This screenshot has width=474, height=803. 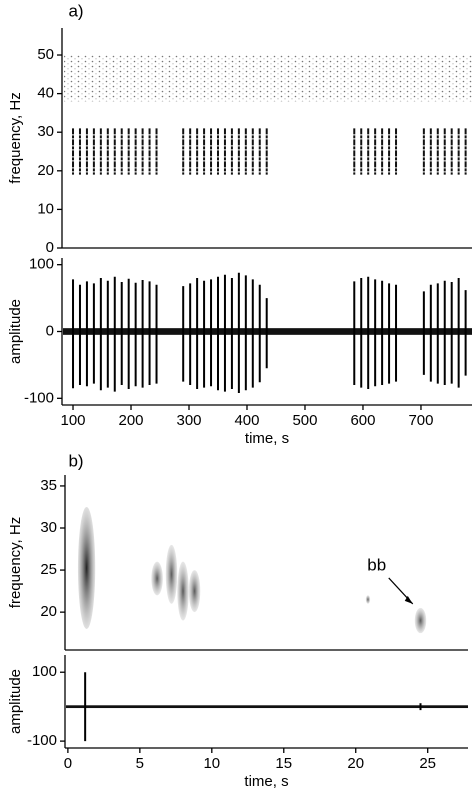 I want to click on x-tick-label: 600, so click(x=362, y=420).